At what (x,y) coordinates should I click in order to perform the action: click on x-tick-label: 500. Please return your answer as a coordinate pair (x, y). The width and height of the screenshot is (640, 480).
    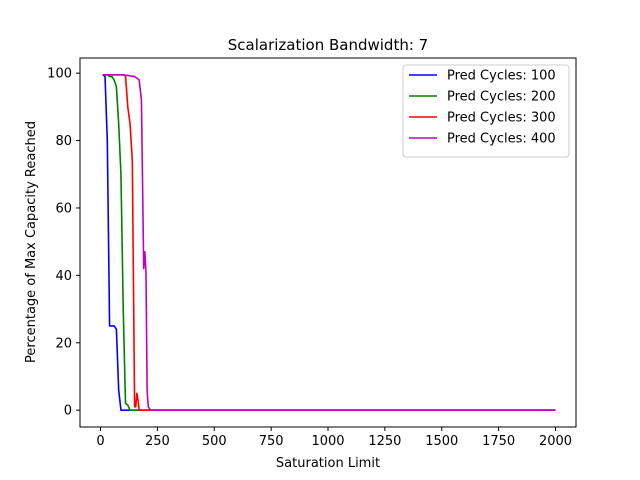
    Looking at the image, I should click on (214, 441).